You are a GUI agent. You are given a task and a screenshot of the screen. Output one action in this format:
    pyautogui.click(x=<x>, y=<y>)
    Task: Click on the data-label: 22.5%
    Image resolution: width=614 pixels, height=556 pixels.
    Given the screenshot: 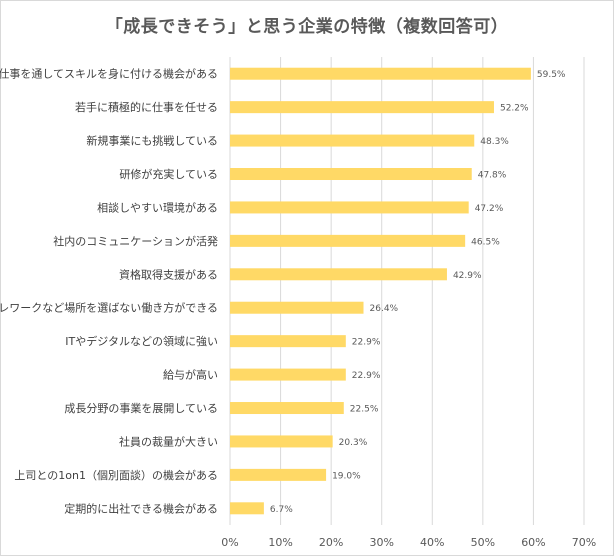 What is the action you would take?
    pyautogui.click(x=364, y=410)
    